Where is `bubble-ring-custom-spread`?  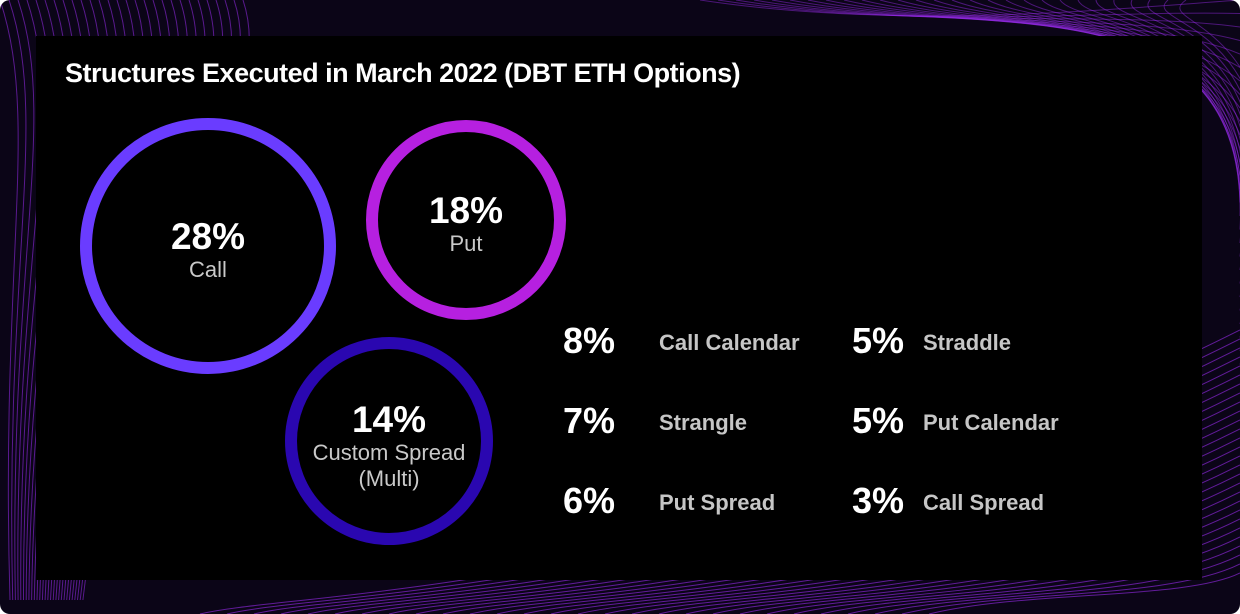
bubble-ring-custom-spread is located at coordinates (389, 441).